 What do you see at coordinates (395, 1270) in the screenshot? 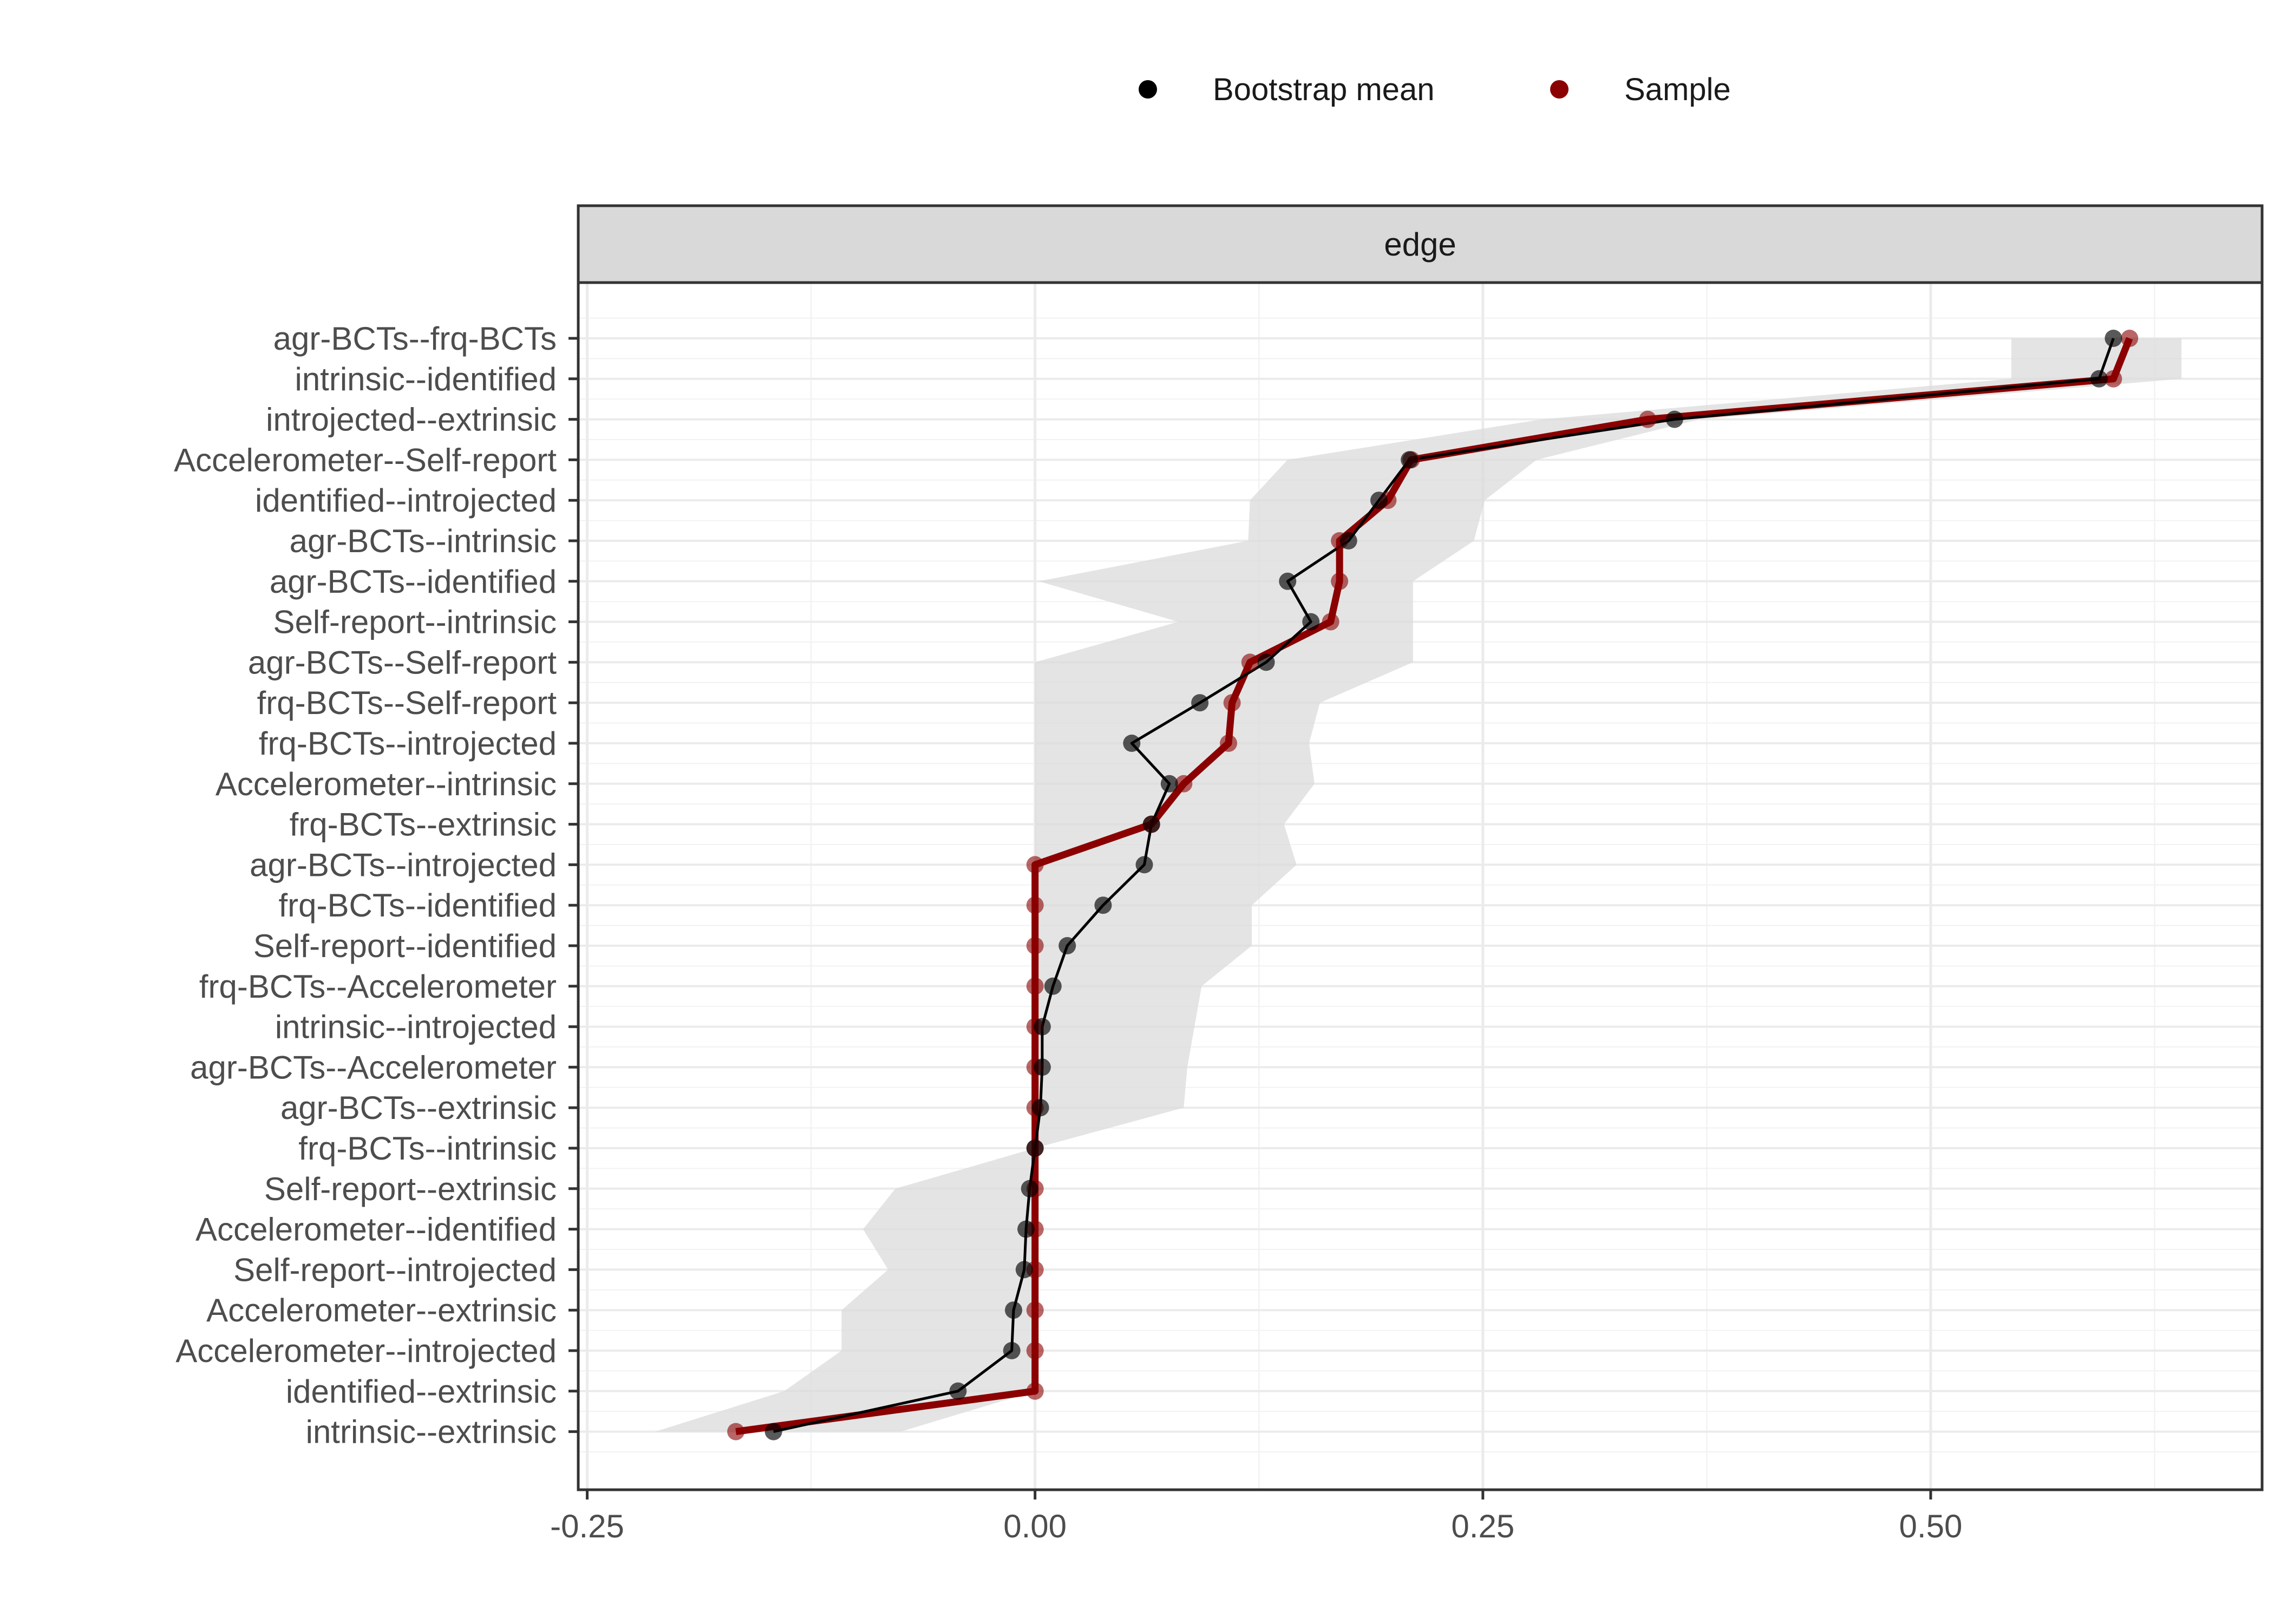
I see `y-tick-label: Self-report--introjected` at bounding box center [395, 1270].